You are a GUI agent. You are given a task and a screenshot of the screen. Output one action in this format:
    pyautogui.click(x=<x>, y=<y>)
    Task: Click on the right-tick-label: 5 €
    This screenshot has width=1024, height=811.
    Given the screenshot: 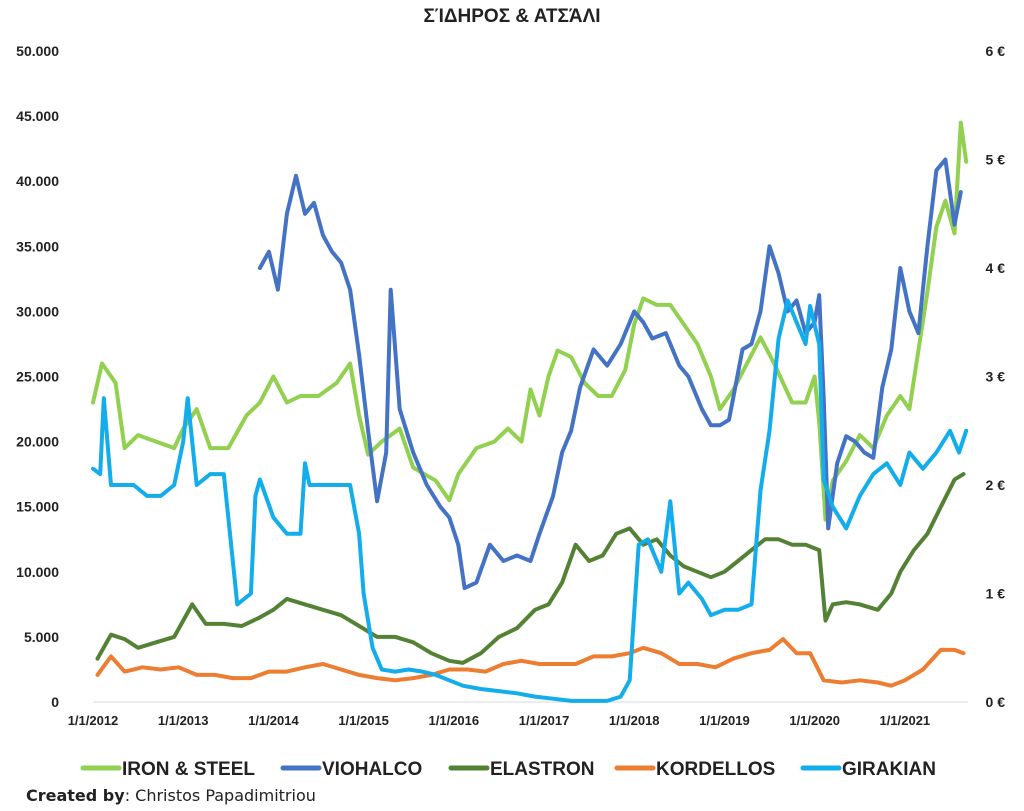 What is the action you would take?
    pyautogui.click(x=996, y=160)
    